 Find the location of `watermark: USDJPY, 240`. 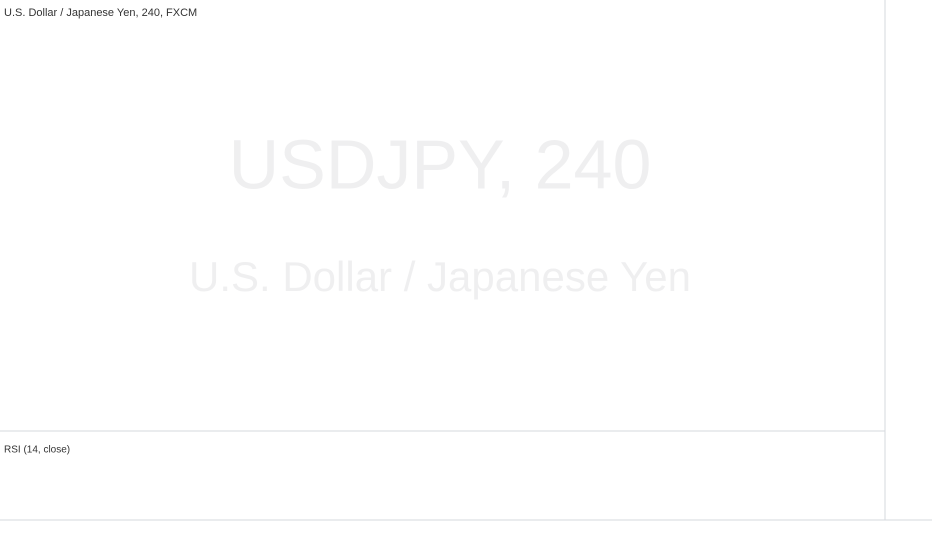

watermark: USDJPY, 240 is located at coordinates (440, 164).